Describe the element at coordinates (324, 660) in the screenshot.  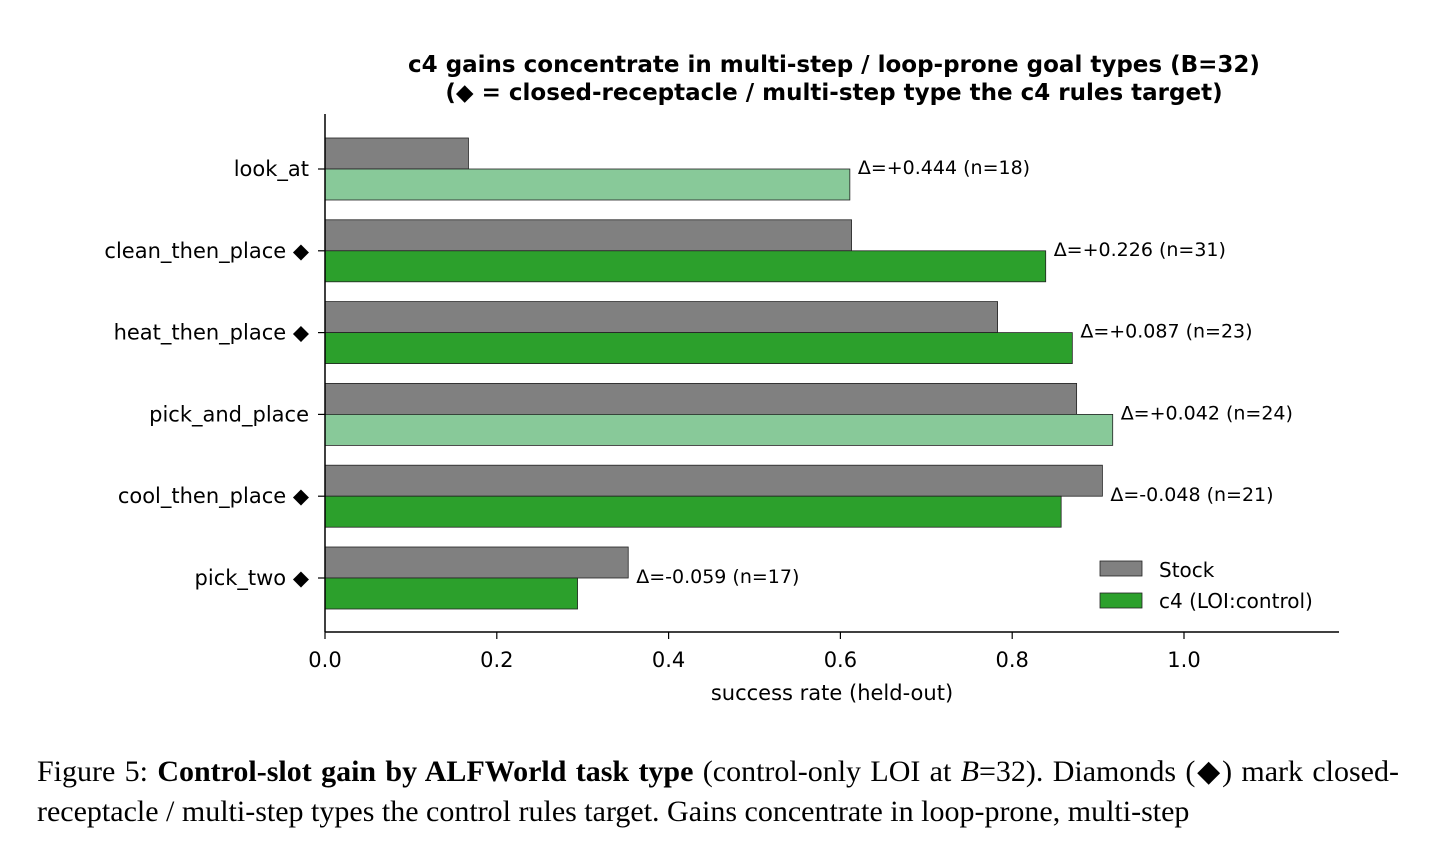
I see `x-tick-label-0: 0.0` at that location.